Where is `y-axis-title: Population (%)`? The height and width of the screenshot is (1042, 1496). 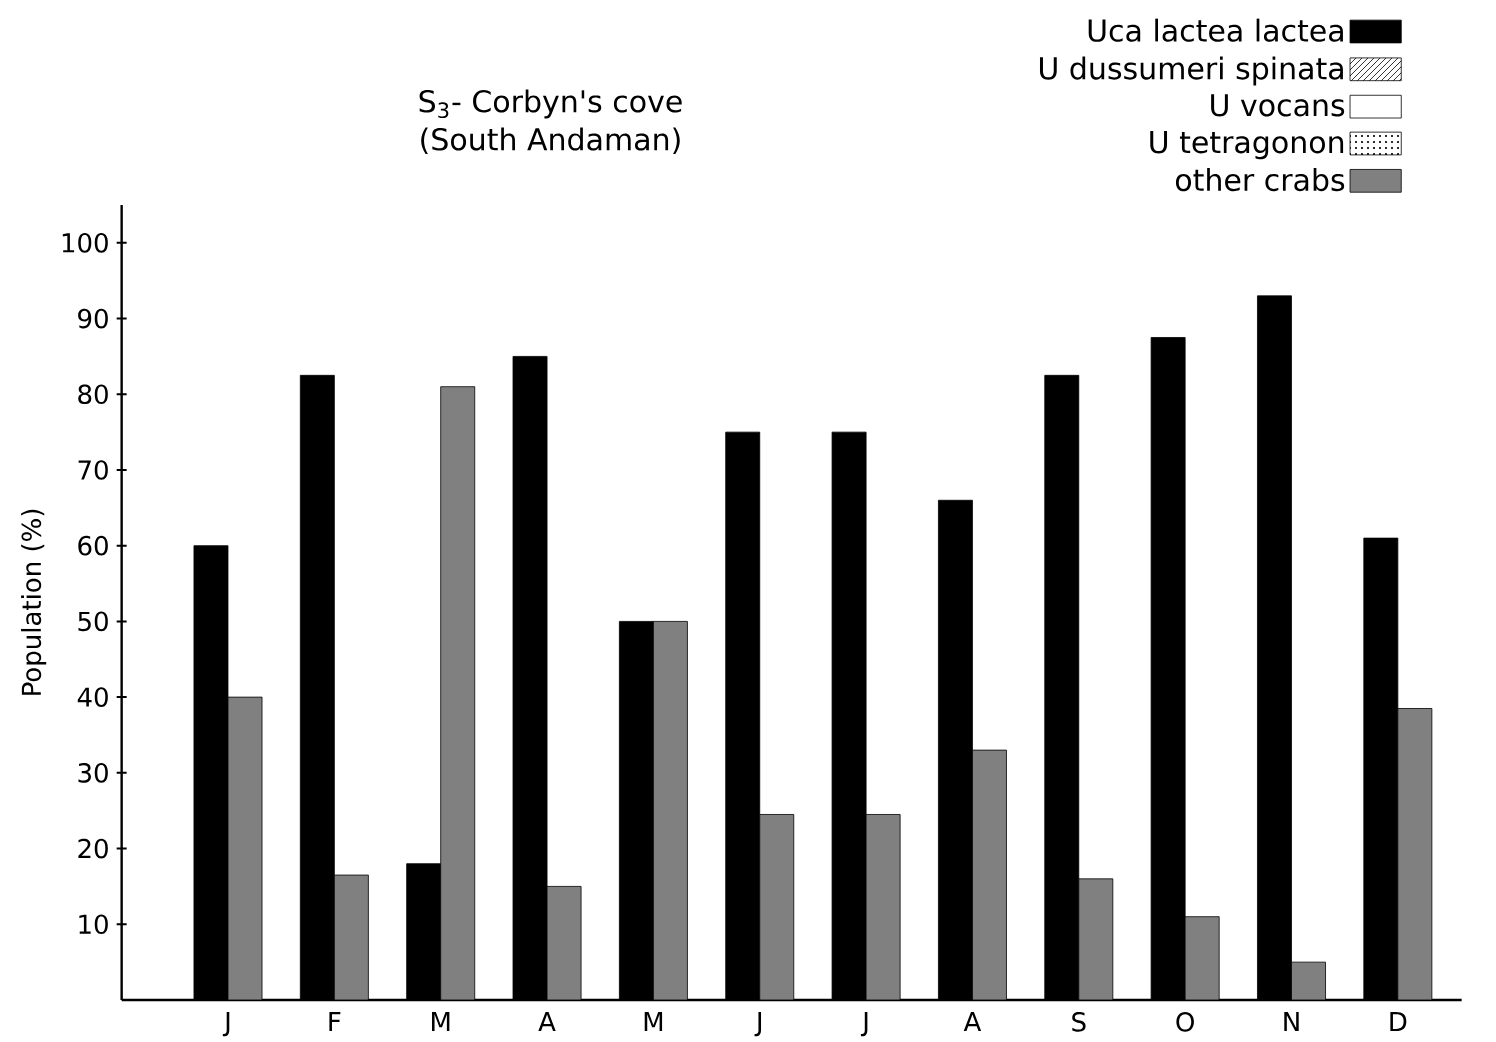
y-axis-title: Population (%) is located at coordinates (34, 602).